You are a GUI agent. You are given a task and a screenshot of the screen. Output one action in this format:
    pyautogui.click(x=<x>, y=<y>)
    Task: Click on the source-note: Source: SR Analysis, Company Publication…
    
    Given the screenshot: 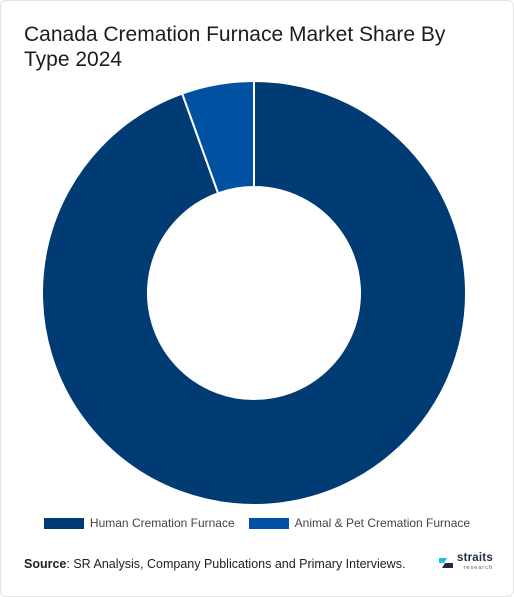 What is the action you would take?
    pyautogui.click(x=214, y=564)
    